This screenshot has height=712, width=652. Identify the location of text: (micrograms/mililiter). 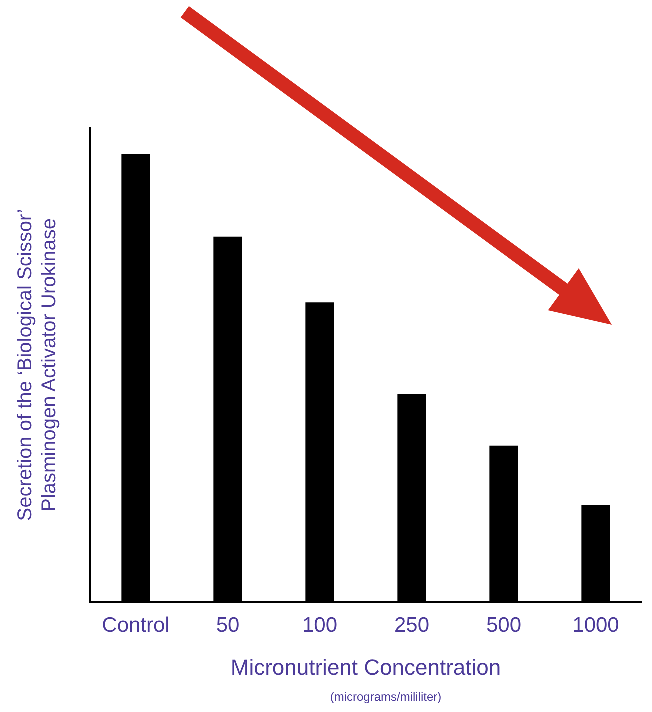
(386, 697).